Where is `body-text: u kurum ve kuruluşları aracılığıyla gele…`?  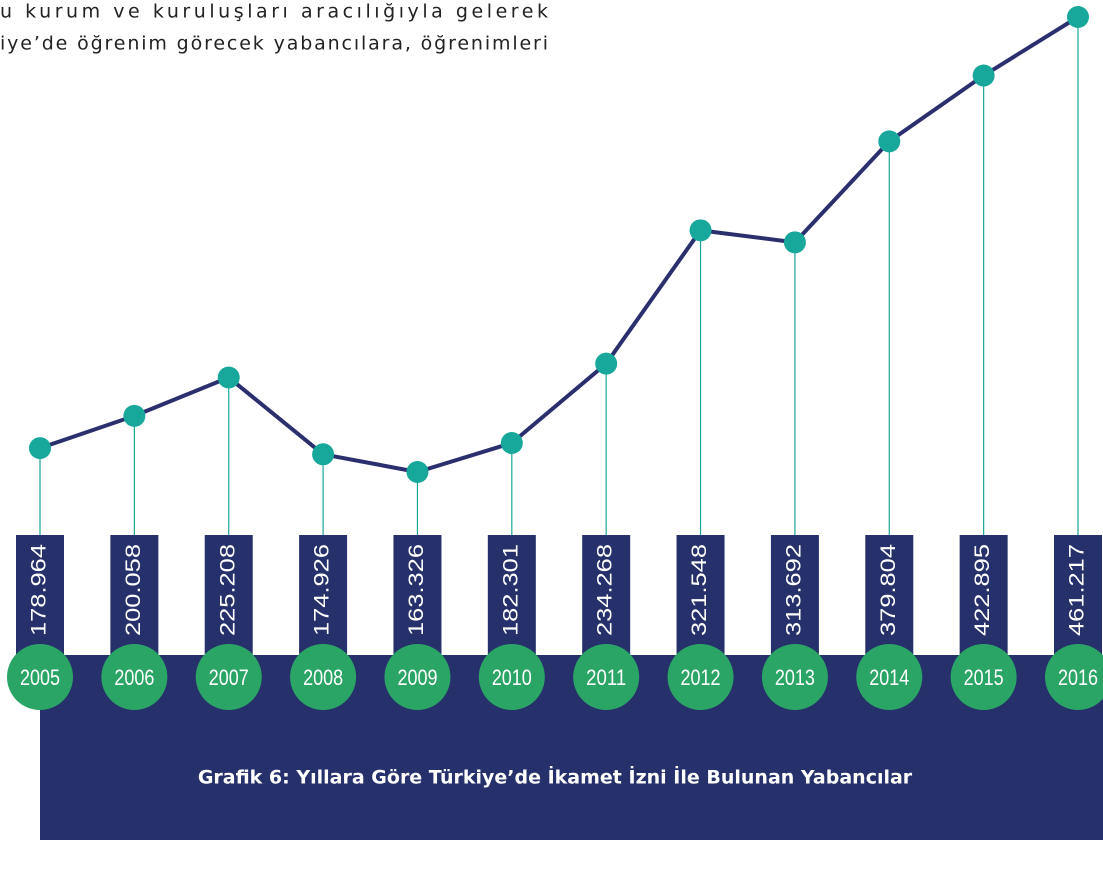
body-text: u kurum ve kuruluşları aracılığıyla gele… is located at coordinates (274, 12).